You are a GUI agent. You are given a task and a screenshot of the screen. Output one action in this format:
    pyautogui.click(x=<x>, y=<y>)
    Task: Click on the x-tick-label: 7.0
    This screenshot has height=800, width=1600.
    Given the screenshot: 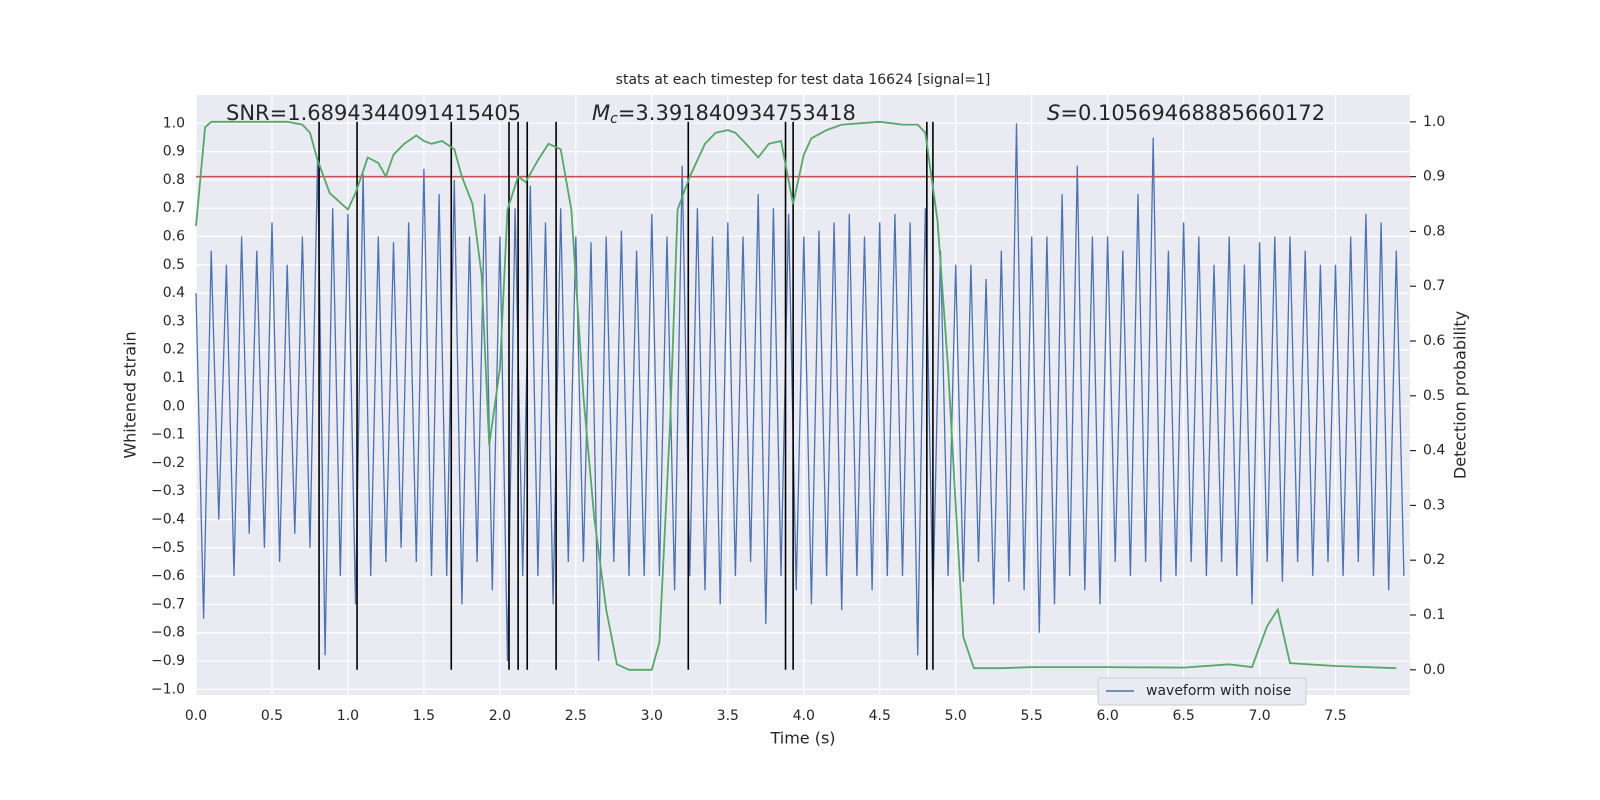 What is the action you would take?
    pyautogui.click(x=1259, y=716)
    